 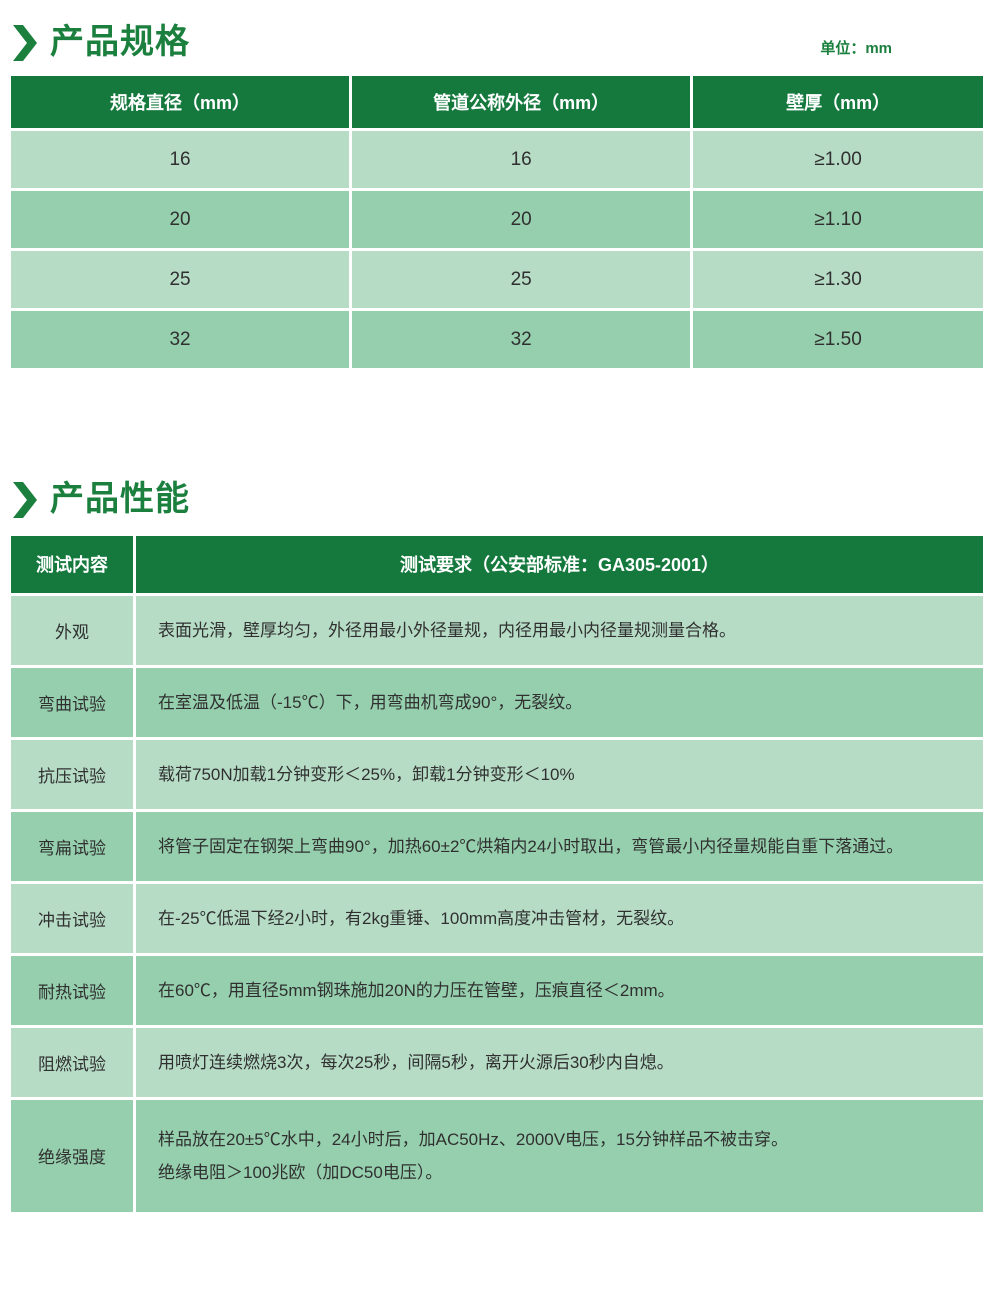 I want to click on perf-test-name: 抗压试验, so click(x=72, y=774).